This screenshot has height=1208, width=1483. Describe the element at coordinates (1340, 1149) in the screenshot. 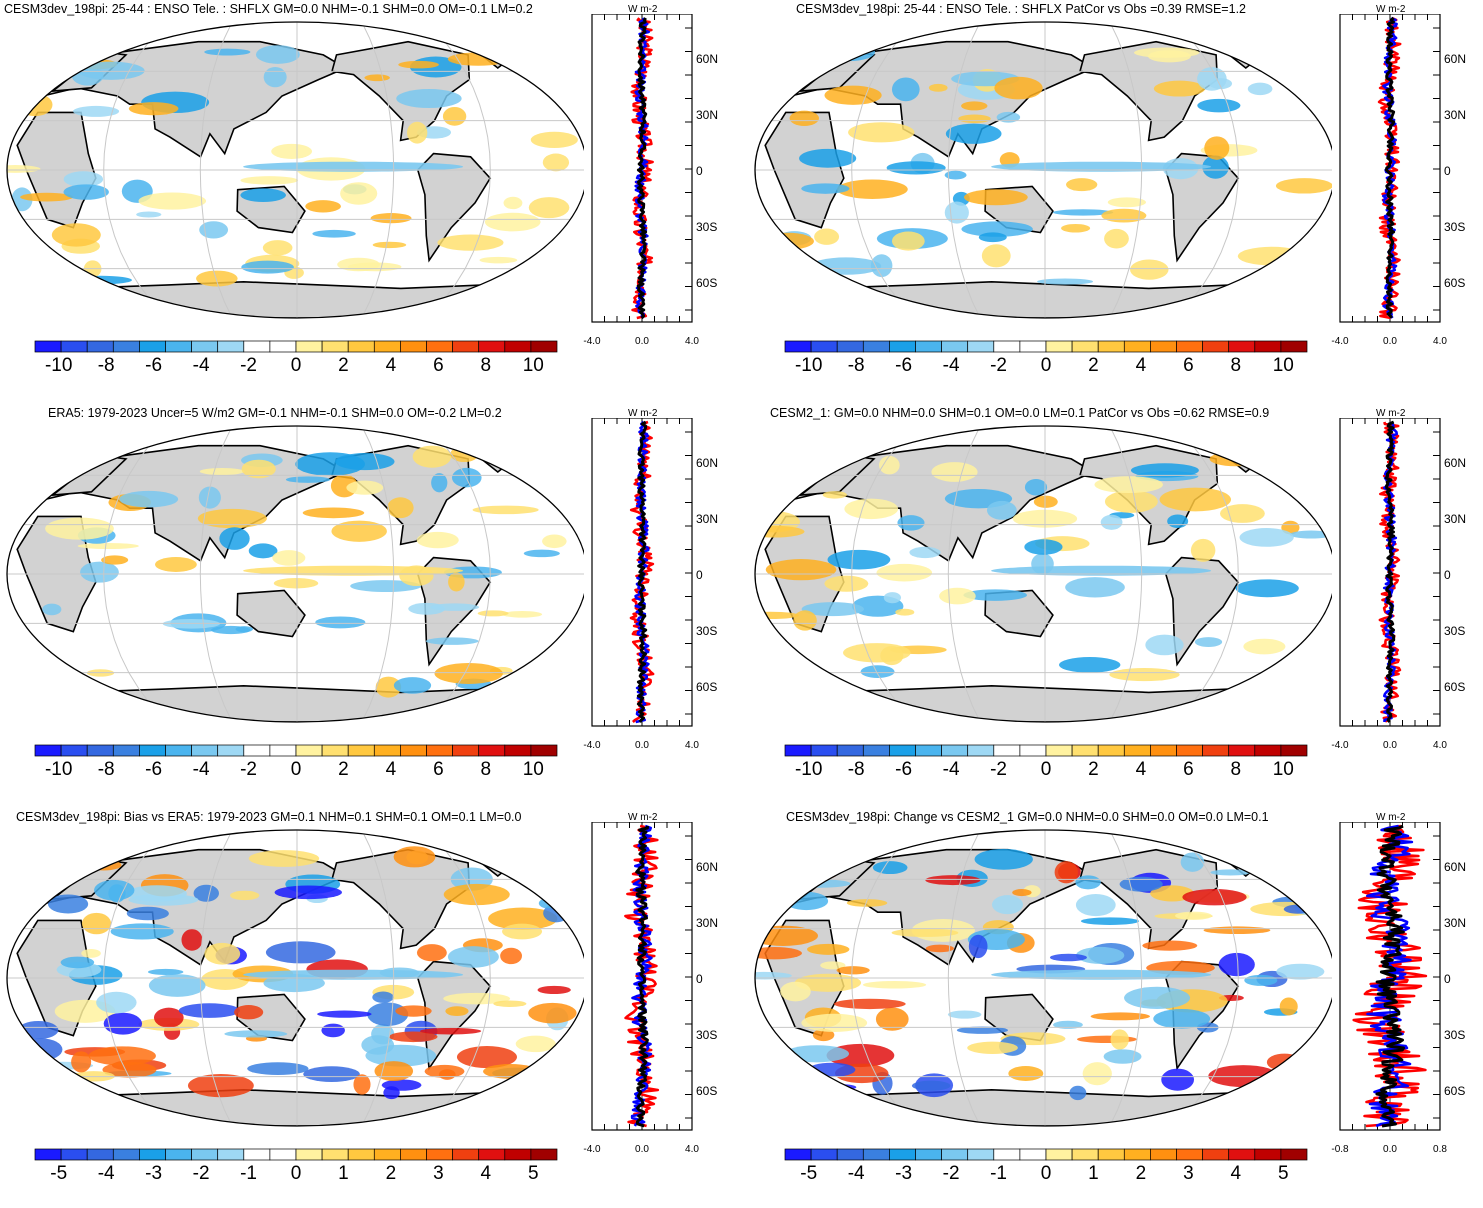

I see `profile-x-tick: -0.8` at that location.